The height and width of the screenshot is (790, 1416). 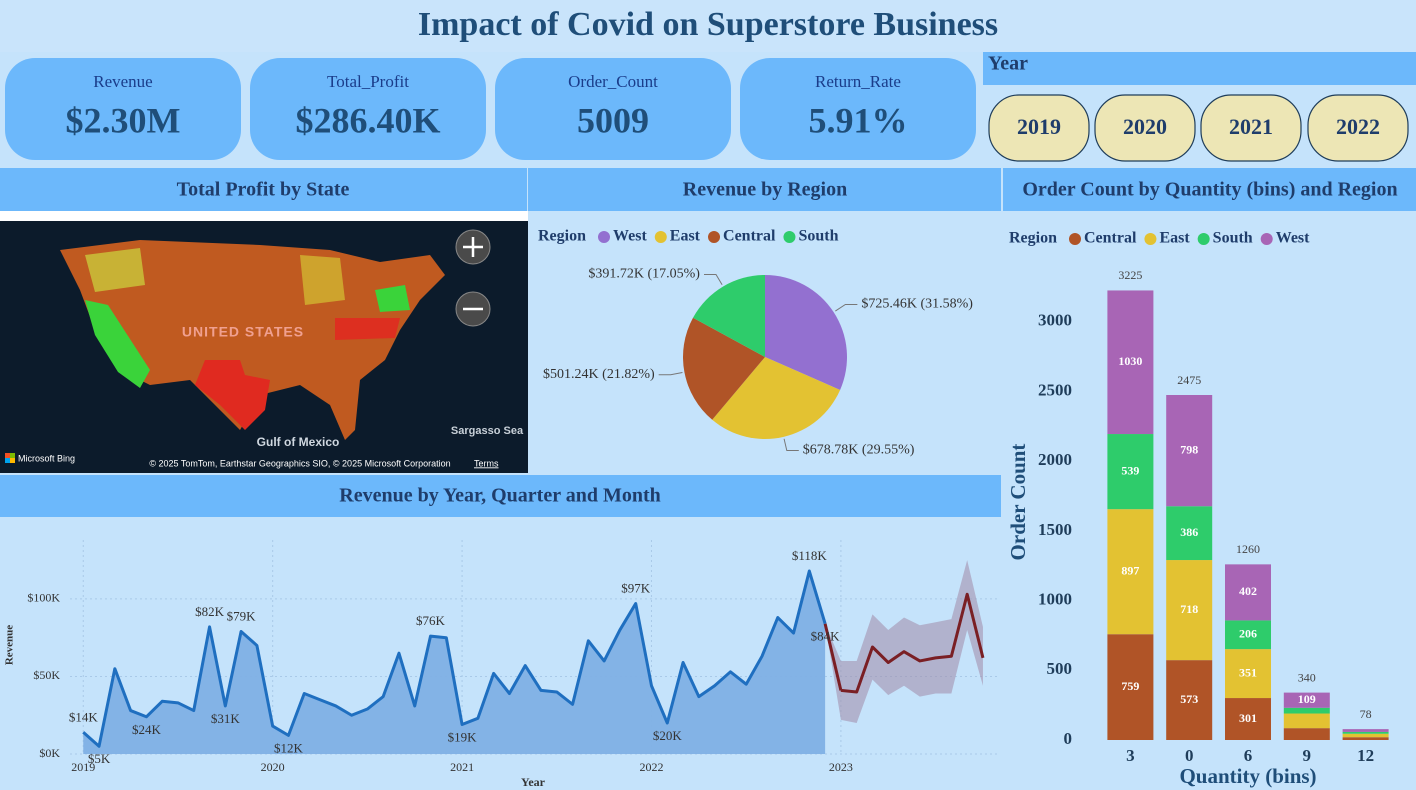 I want to click on total-label: 78, so click(x=1366, y=714).